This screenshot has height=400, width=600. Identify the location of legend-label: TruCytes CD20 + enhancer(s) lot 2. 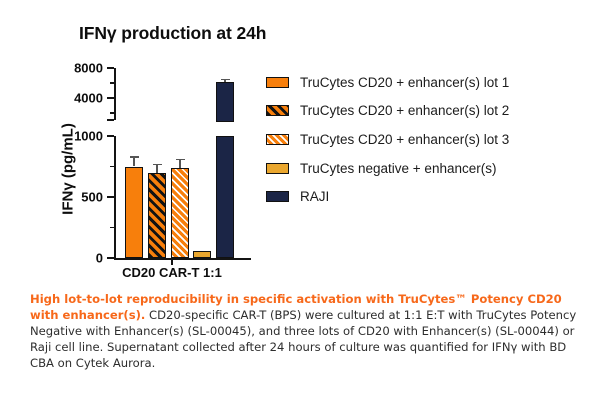
(405, 111).